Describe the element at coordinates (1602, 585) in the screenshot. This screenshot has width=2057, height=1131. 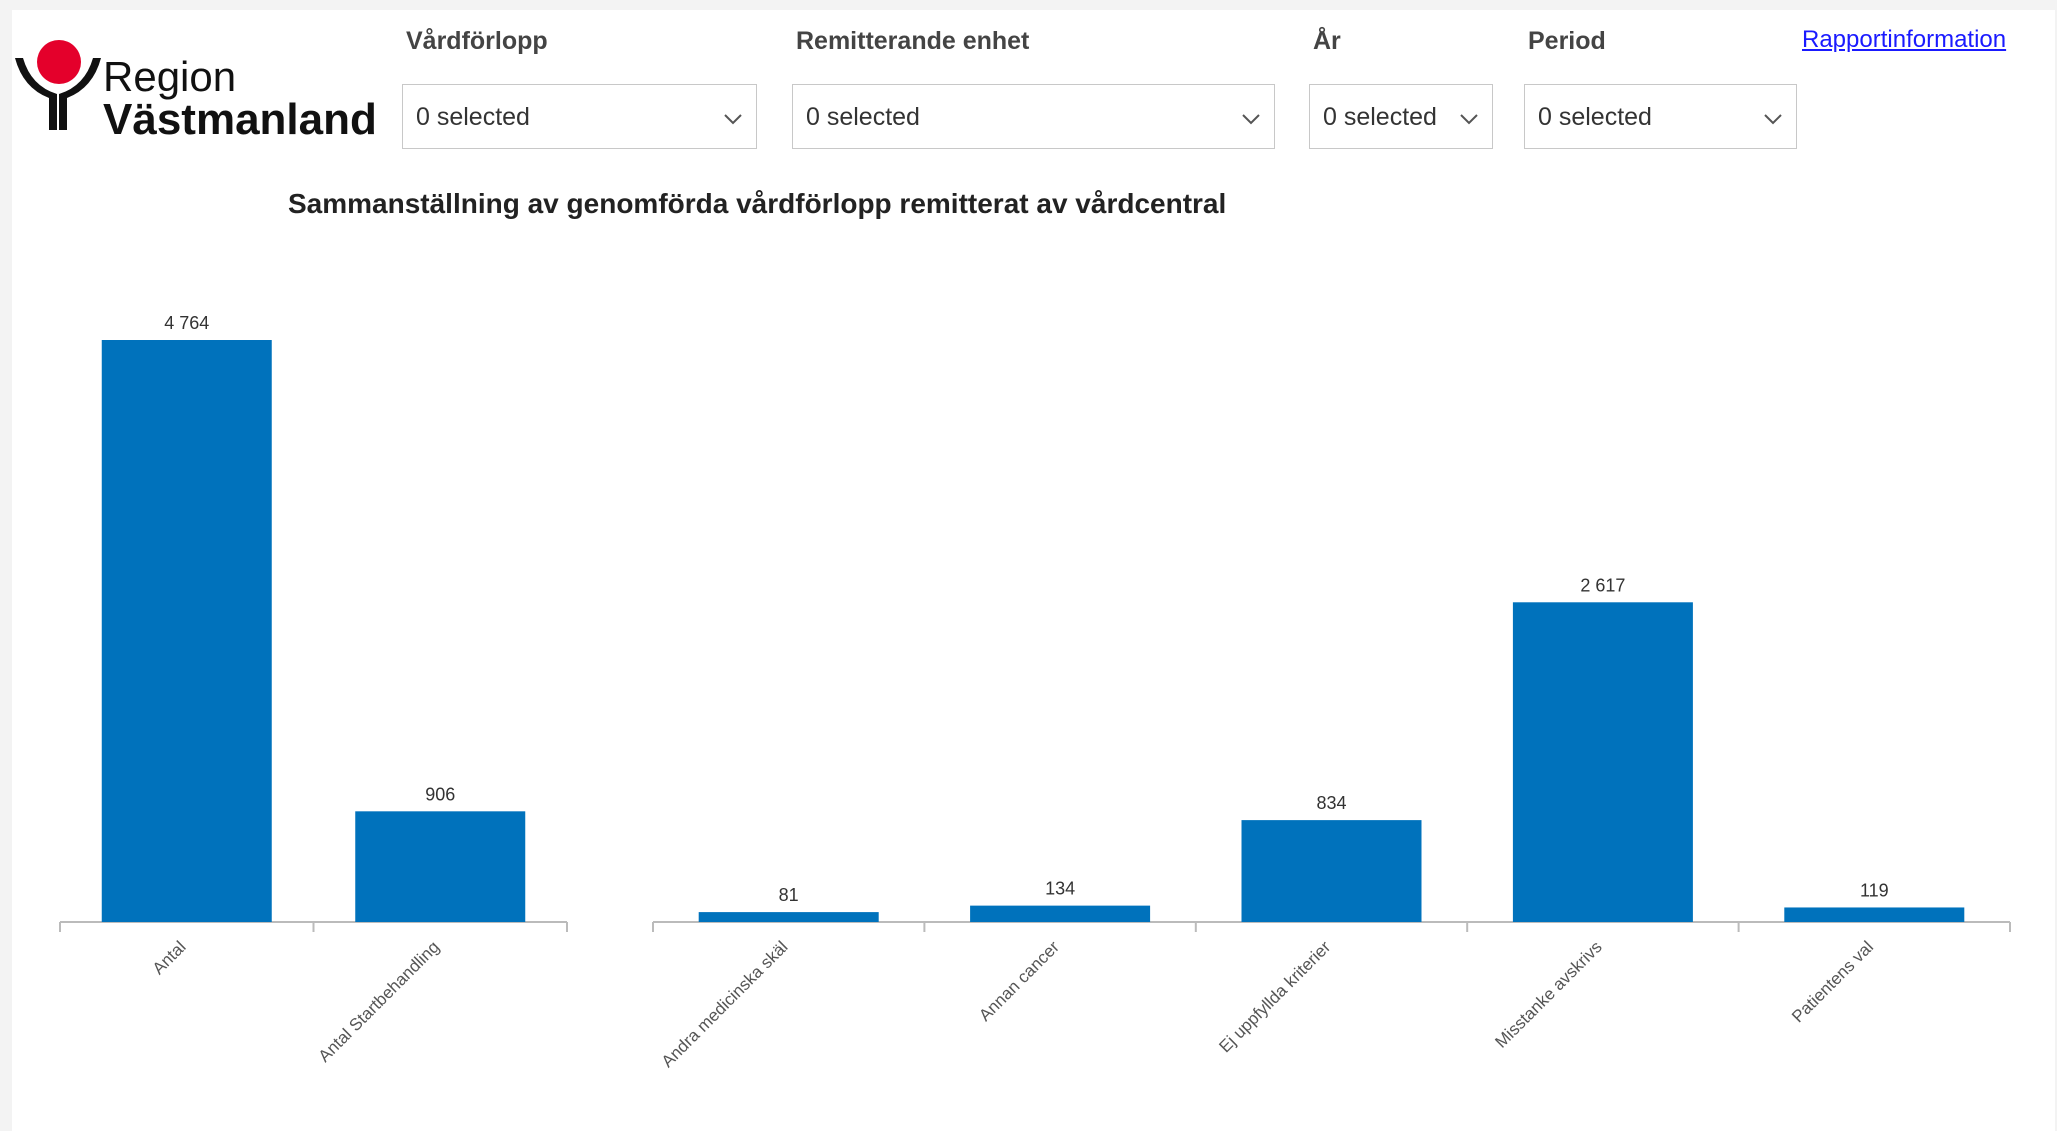
I see `bar-value-label: 2 617` at that location.